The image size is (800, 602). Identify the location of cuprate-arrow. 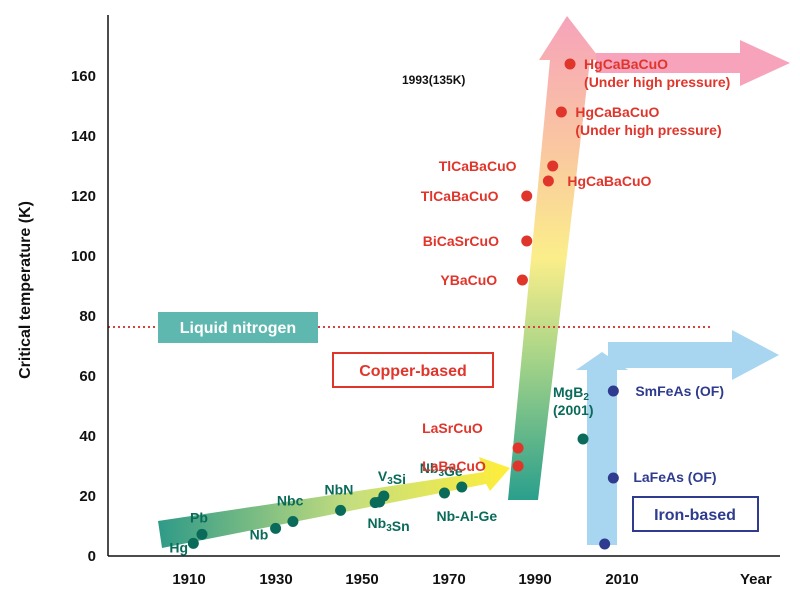
(554, 258).